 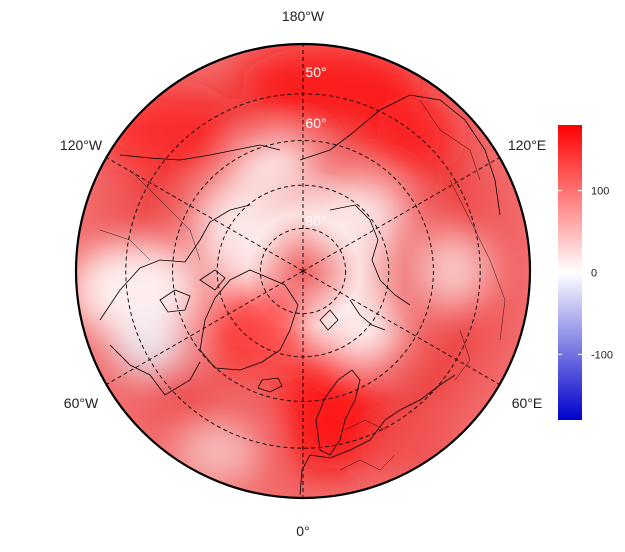 I want to click on colorbar: 100 0 -100, so click(x=585, y=272).